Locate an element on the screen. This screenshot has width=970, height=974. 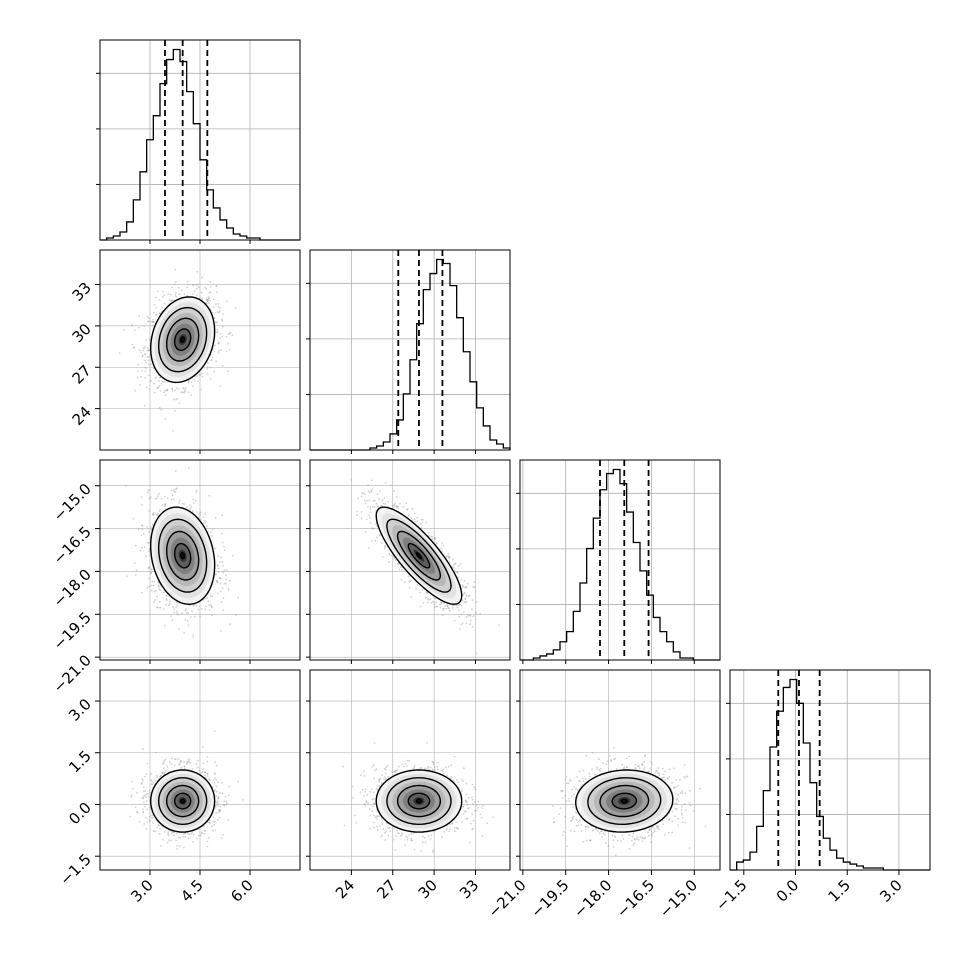
contour-peak is located at coordinates (183, 556).